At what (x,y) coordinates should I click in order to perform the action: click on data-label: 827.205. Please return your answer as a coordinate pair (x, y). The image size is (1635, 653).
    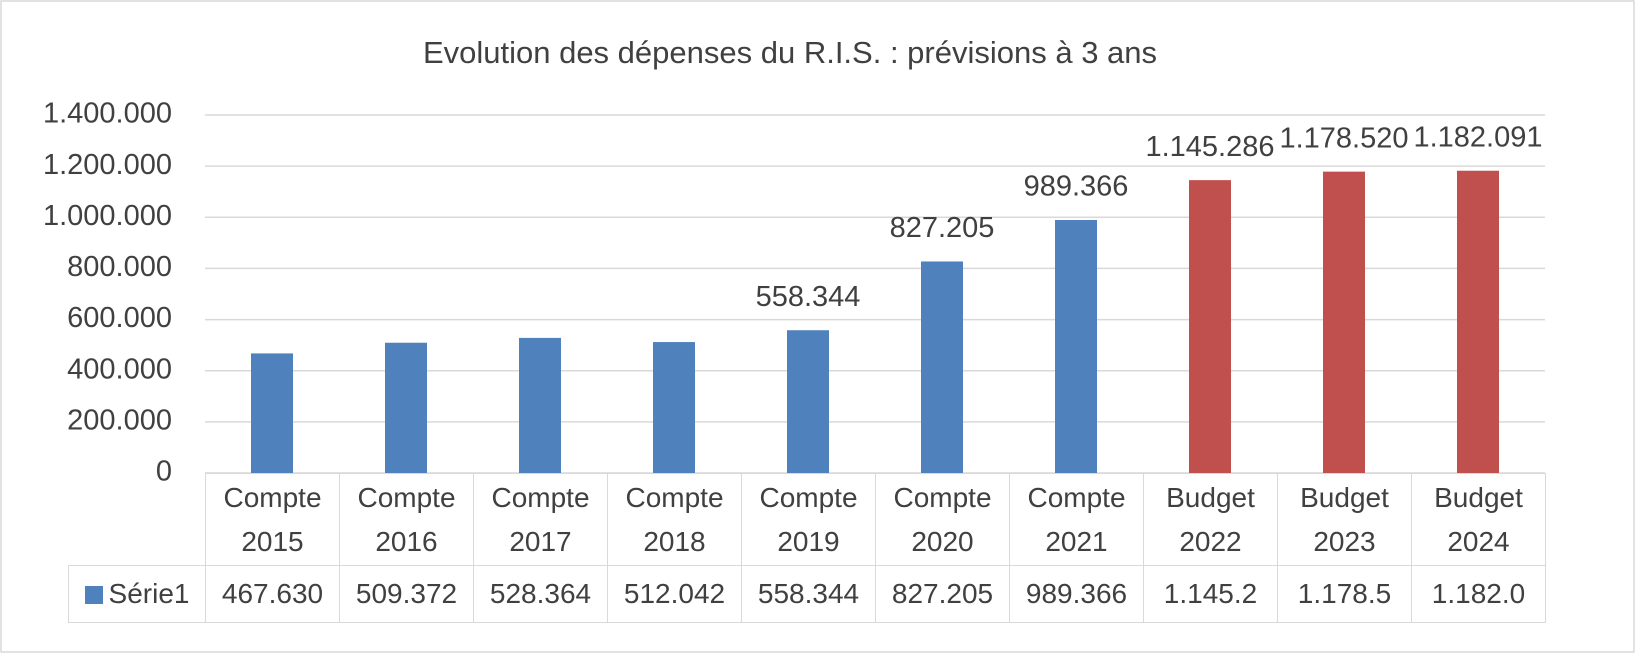
    Looking at the image, I should click on (942, 228).